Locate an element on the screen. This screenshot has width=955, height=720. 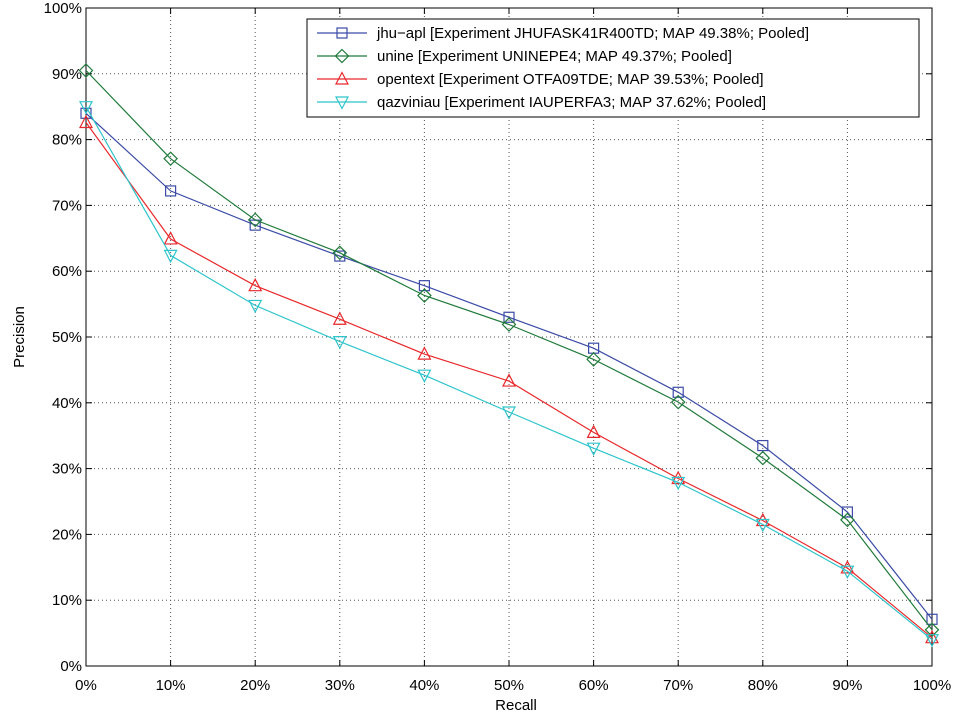
y-tick-label: 80% is located at coordinates (67, 140).